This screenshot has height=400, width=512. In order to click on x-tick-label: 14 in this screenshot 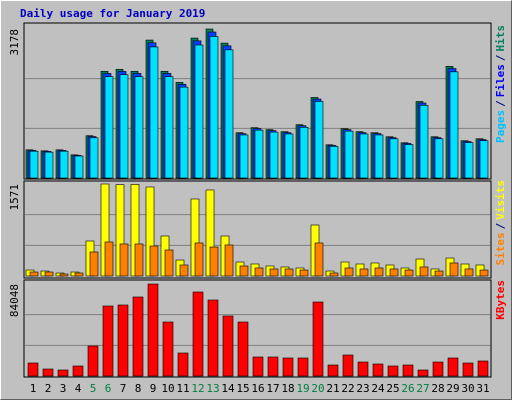, I will do `click(228, 388)`.